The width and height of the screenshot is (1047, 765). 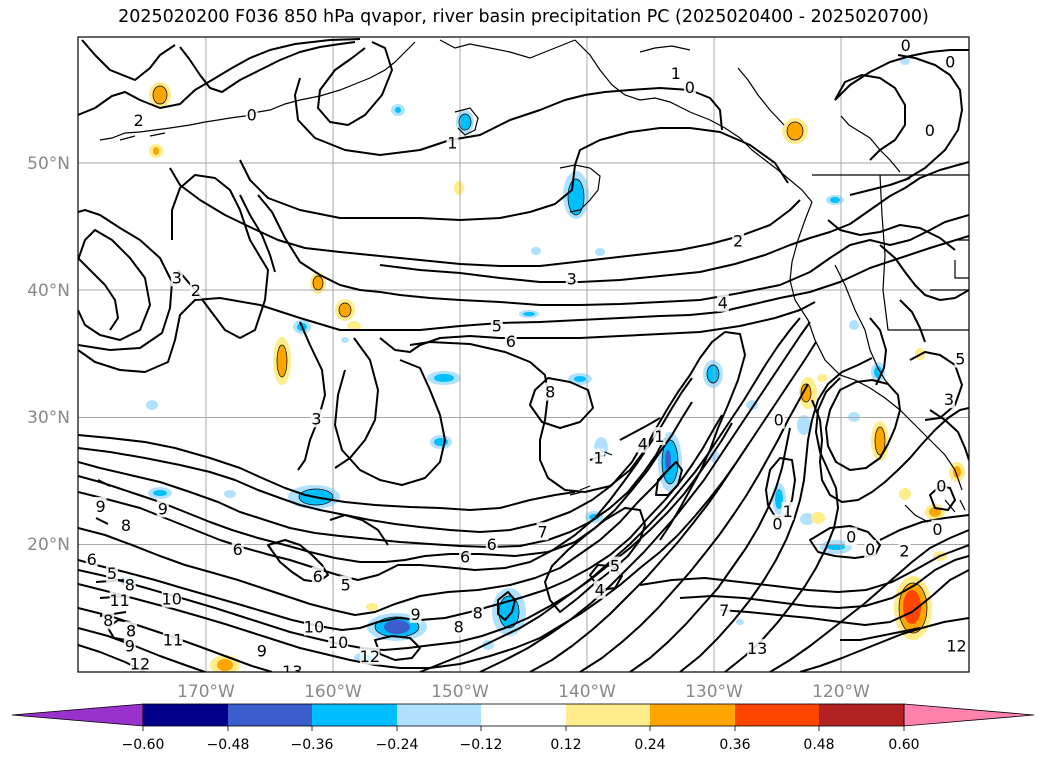 I want to click on contour-label: 13, so click(x=292, y=671).